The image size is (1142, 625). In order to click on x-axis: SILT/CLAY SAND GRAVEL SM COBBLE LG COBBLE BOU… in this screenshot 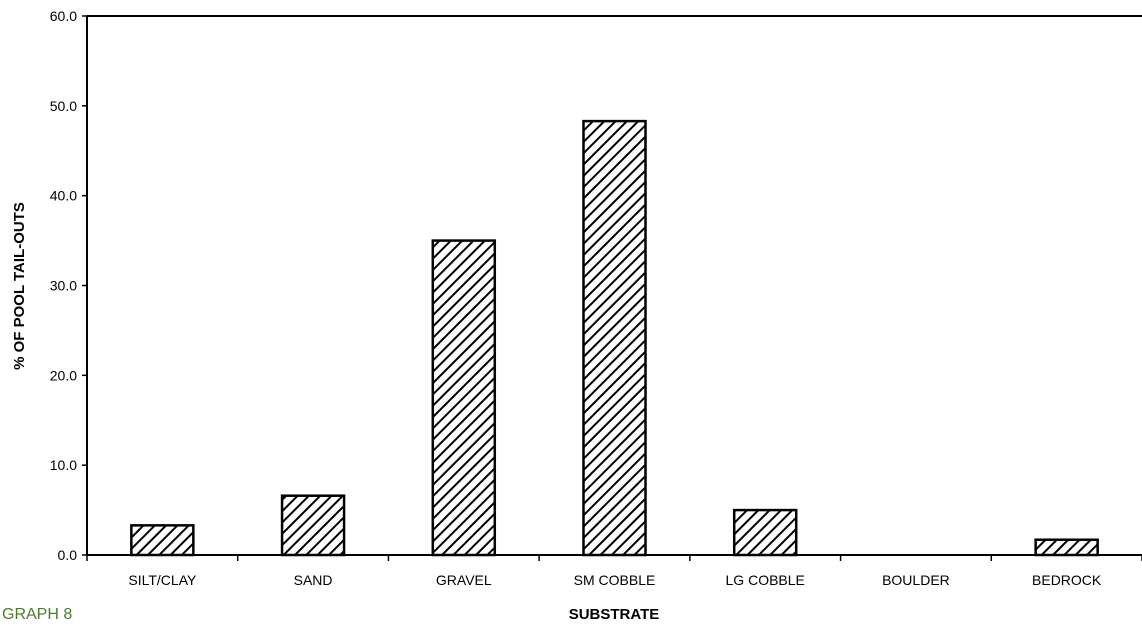, I will do `click(614, 571)`.